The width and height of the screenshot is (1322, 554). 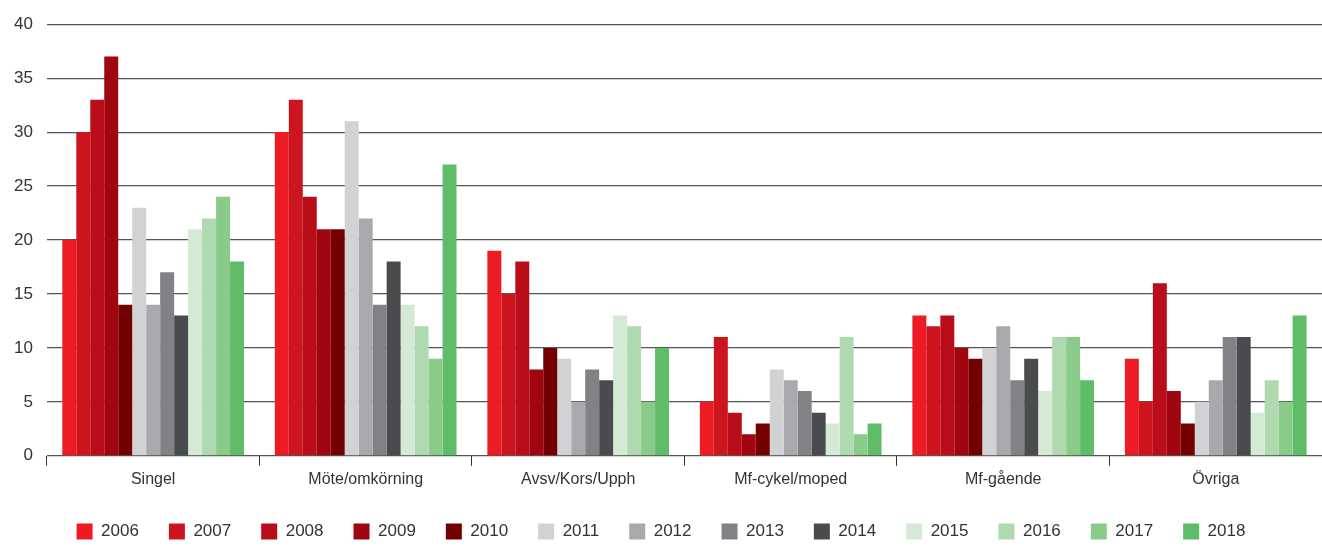 I want to click on legend-label: 2011, so click(x=581, y=531).